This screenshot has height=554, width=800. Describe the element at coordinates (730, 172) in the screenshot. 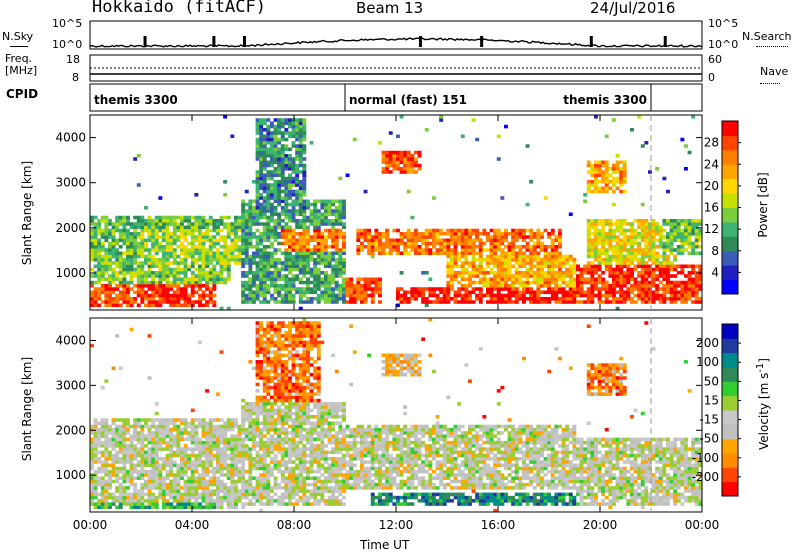

I see `power-colorbar-swatch` at that location.